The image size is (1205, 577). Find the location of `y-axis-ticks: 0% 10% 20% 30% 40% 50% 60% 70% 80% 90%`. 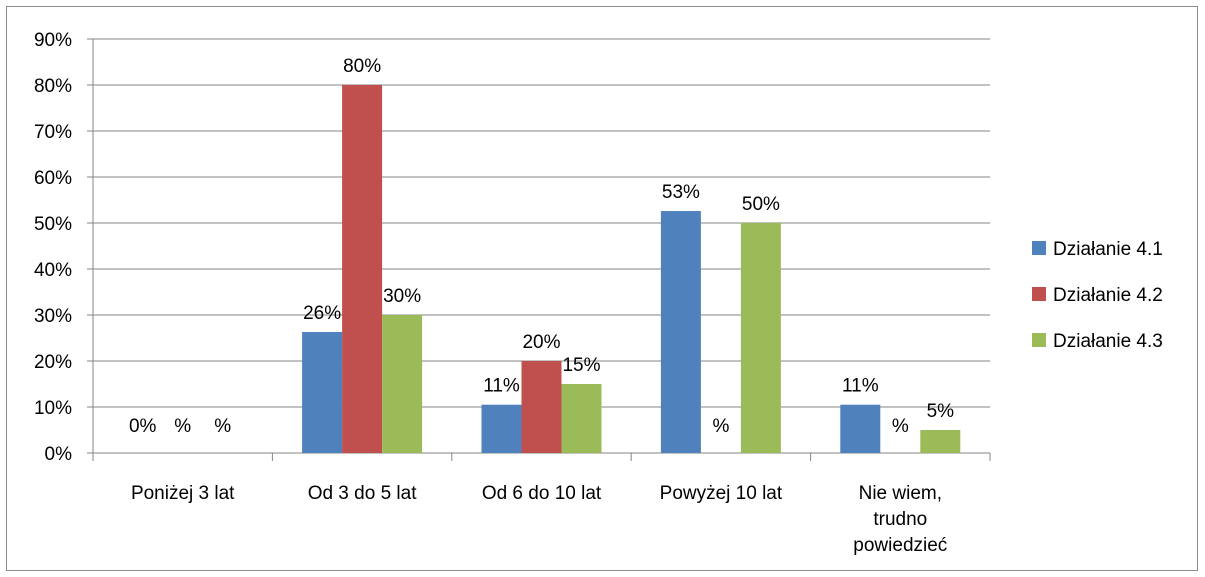

y-axis-ticks: 0% 10% 20% 30% 40% 50% 60% 70% 80% 90% is located at coordinates (53, 247).